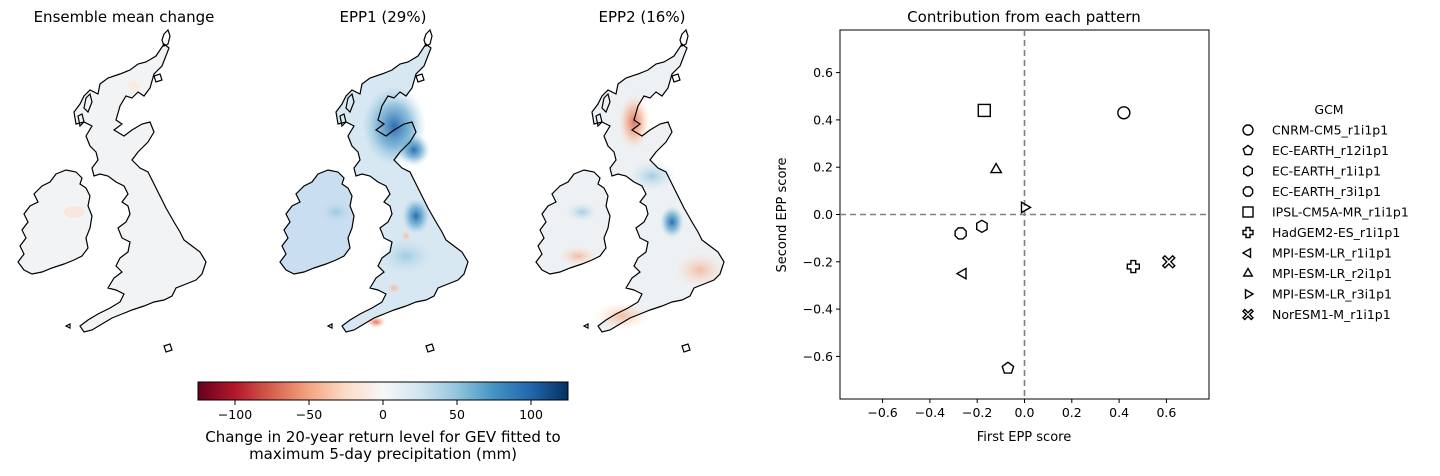 This screenshot has height=476, width=1440. What do you see at coordinates (1332, 253) in the screenshot?
I see `legend-entry-label: MPI-ESM-LR_r1i1p1` at bounding box center [1332, 253].